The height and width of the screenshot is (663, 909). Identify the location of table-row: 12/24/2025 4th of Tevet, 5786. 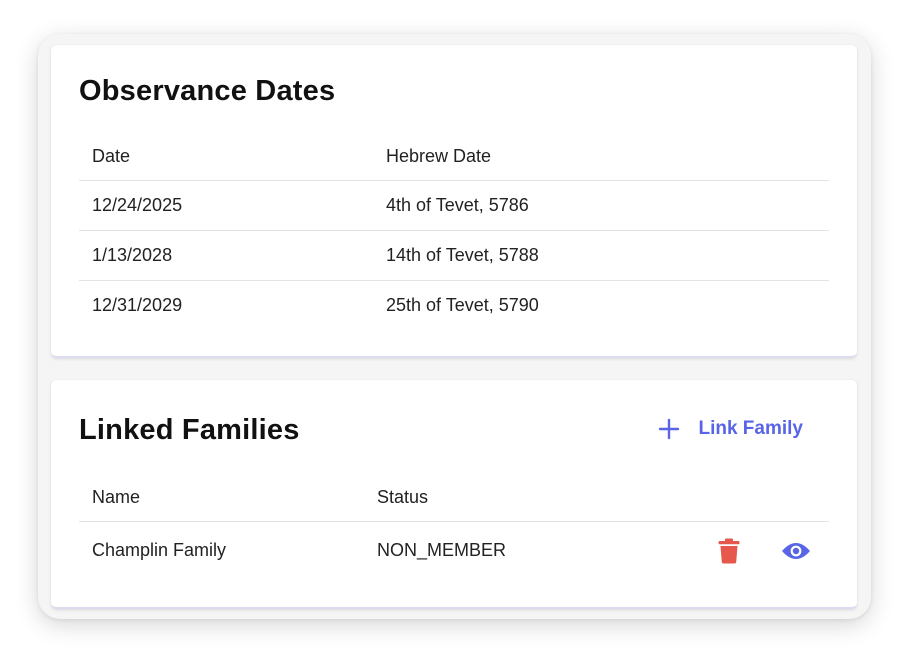
(454, 205).